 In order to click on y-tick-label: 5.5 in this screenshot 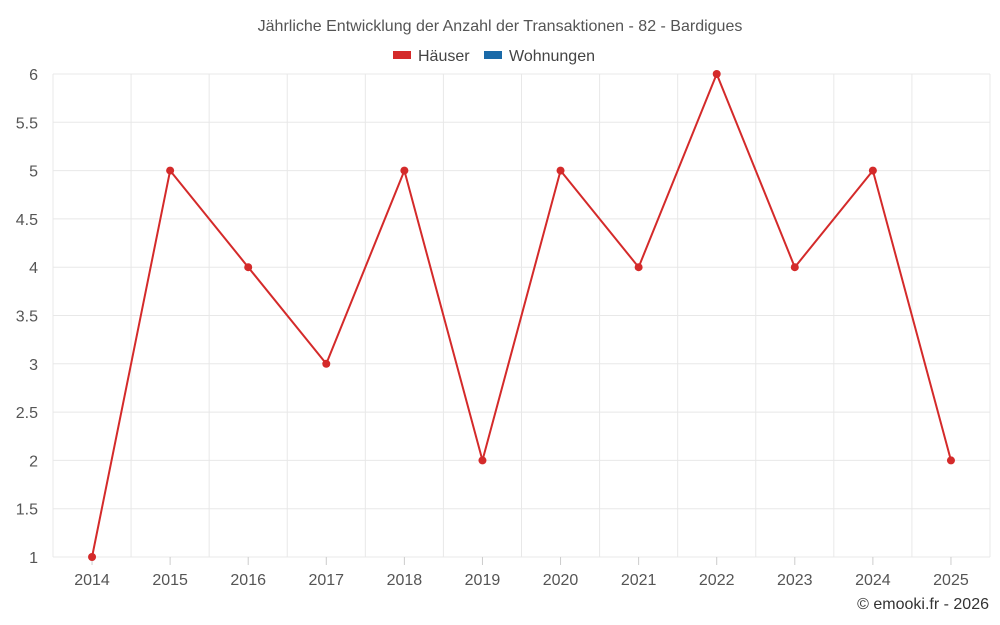, I will do `click(27, 123)`.